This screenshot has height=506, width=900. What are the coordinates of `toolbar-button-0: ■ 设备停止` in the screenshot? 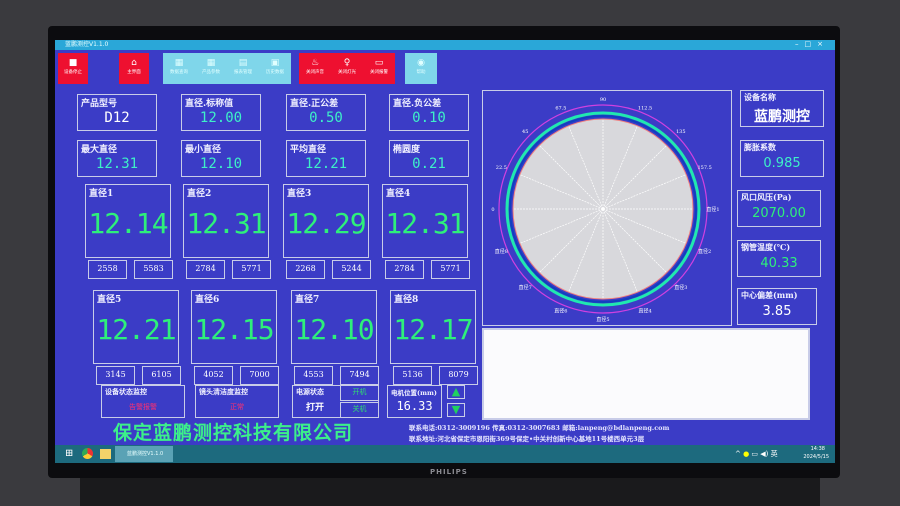 It's located at (73, 68).